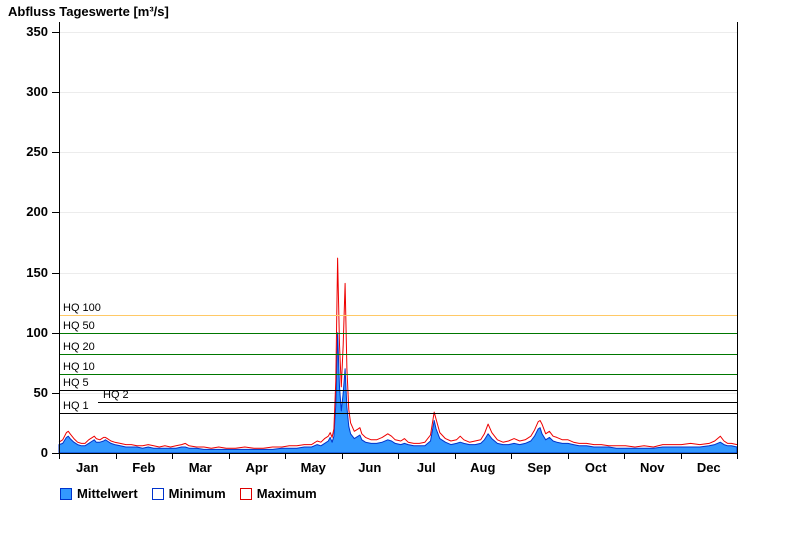 The width and height of the screenshot is (800, 550). What do you see at coordinates (79, 346) in the screenshot?
I see `reference-line-label: HQ 20` at bounding box center [79, 346].